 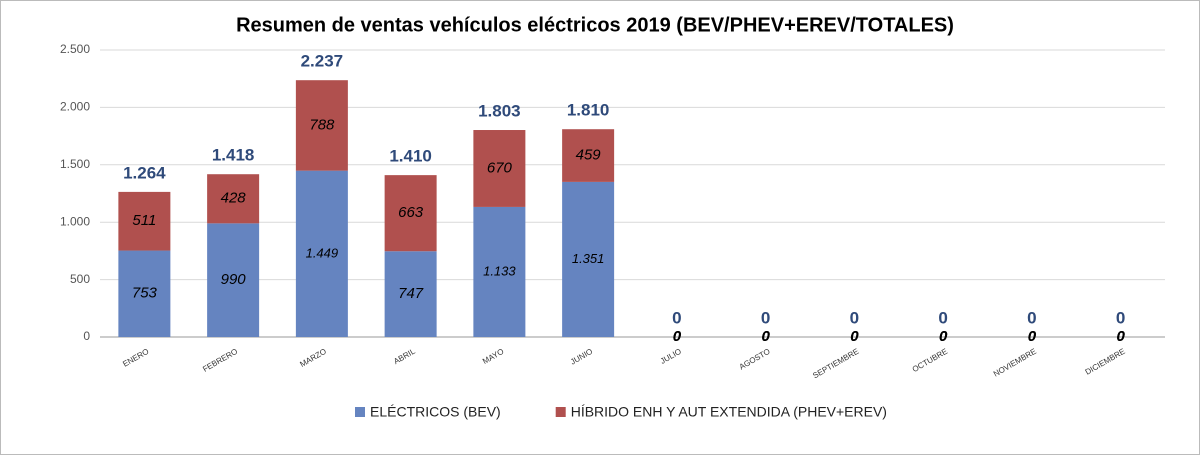 I want to click on segment-label: 990, so click(x=234, y=279).